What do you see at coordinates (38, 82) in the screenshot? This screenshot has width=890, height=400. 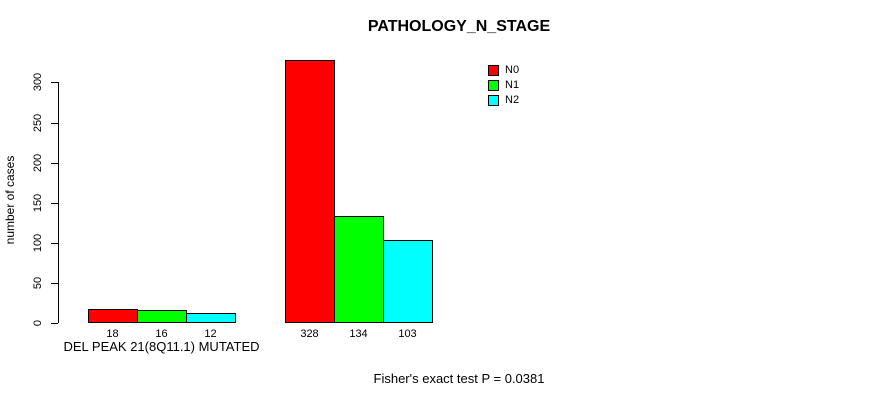 I see `y-tick-label: 300` at bounding box center [38, 82].